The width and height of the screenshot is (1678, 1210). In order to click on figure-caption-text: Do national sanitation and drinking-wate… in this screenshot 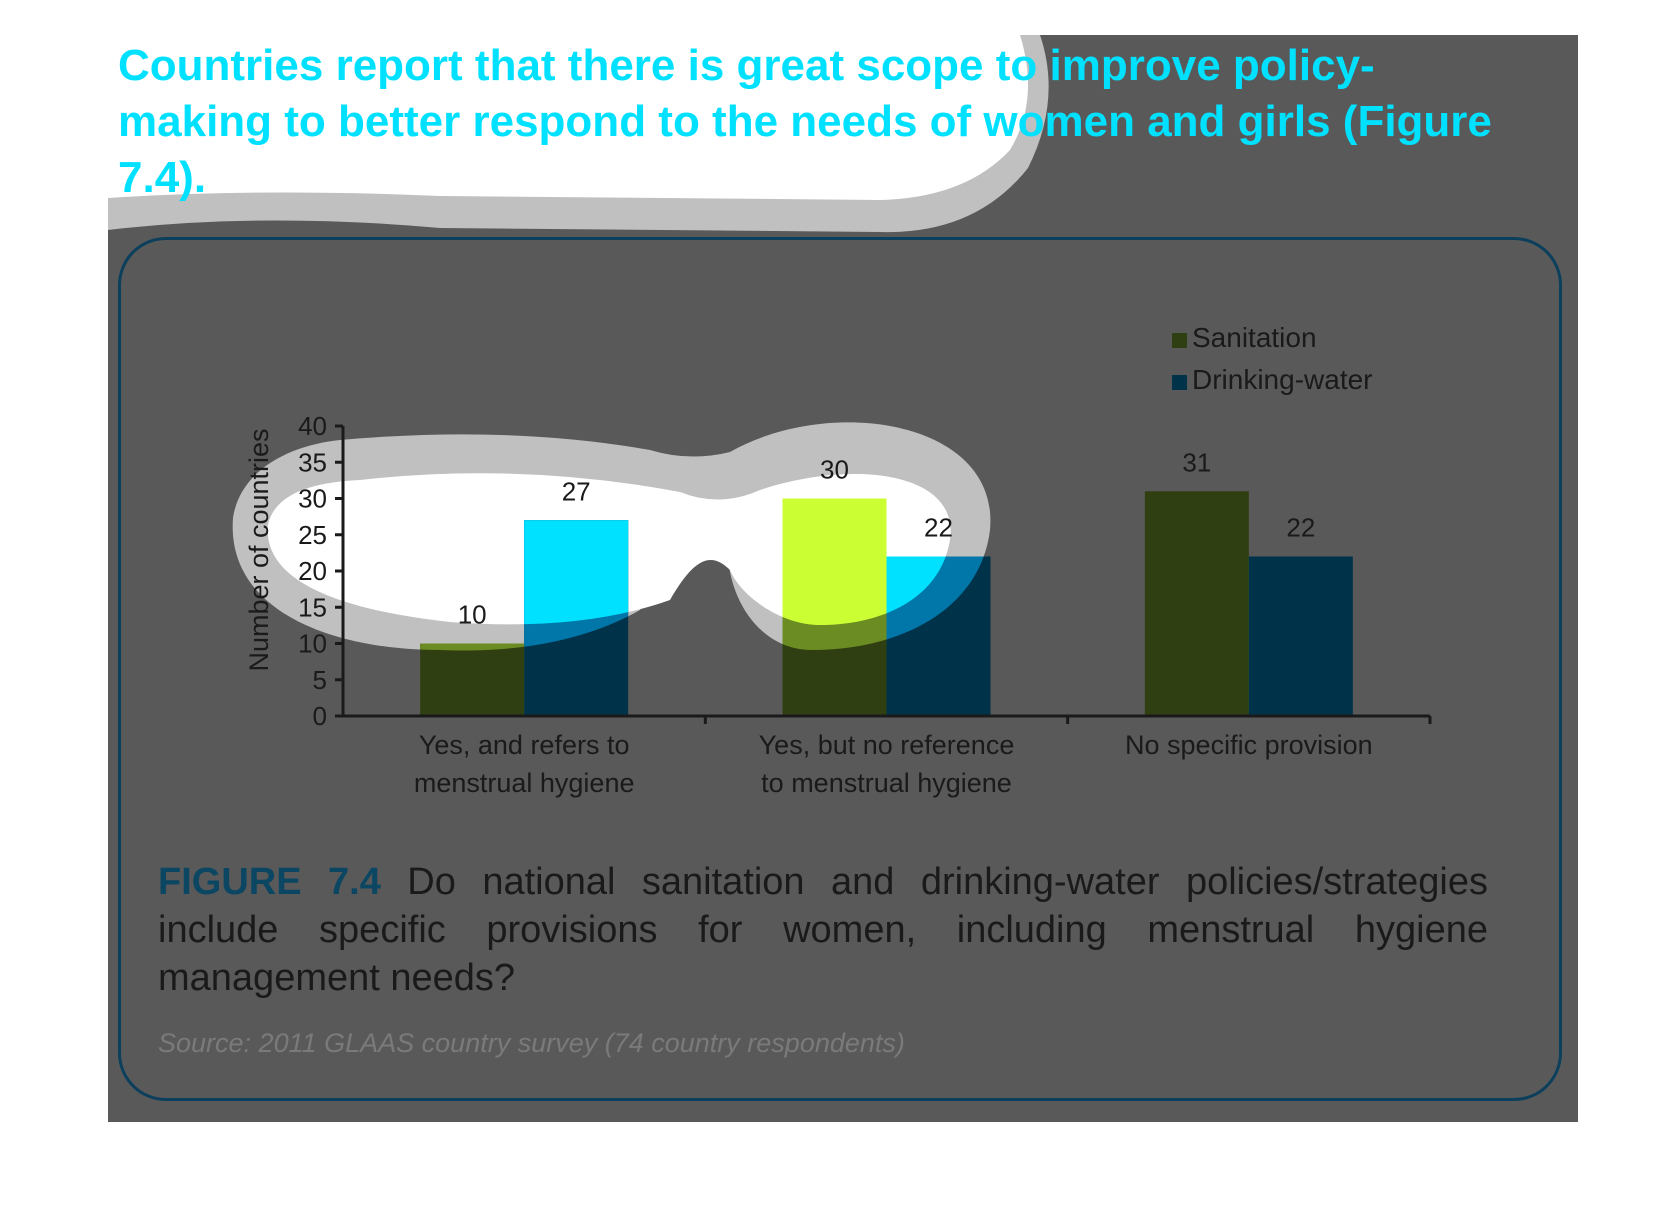, I will do `click(823, 930)`.